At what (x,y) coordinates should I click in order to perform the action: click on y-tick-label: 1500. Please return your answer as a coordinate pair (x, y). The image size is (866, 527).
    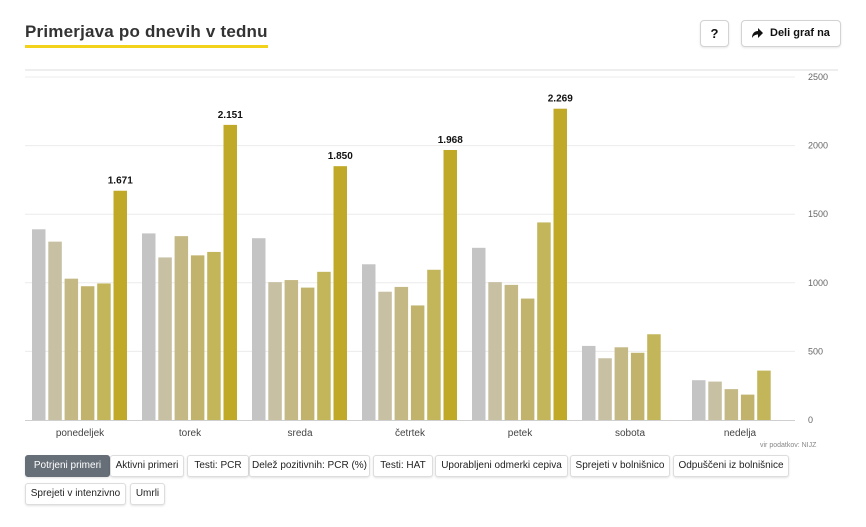
    Looking at the image, I should click on (818, 214).